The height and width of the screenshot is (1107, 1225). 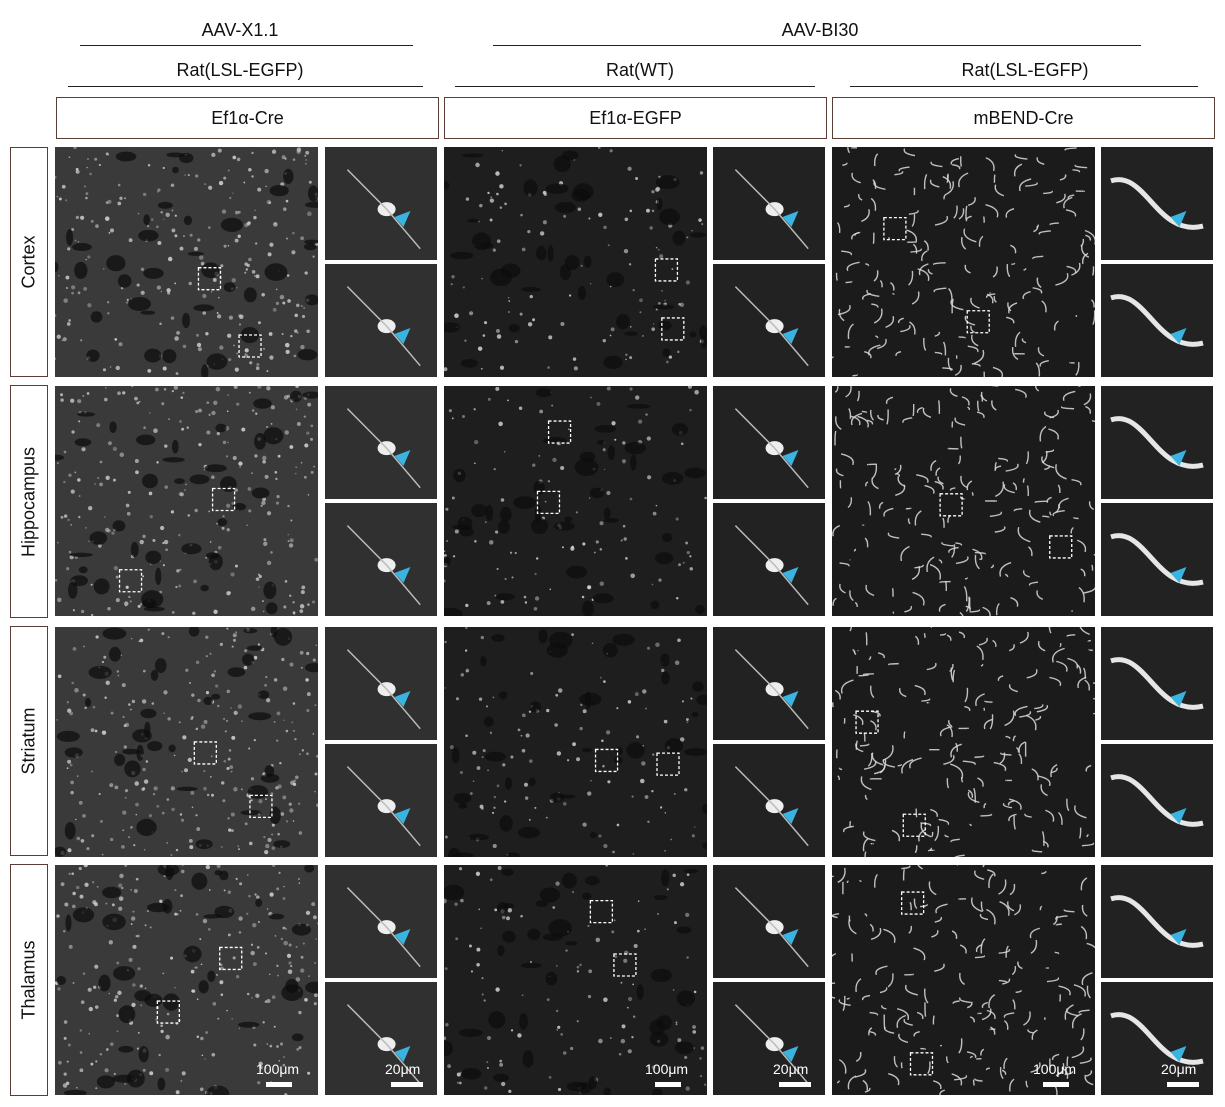 I want to click on row-label-box-cortex: Cortex, so click(x=29, y=262).